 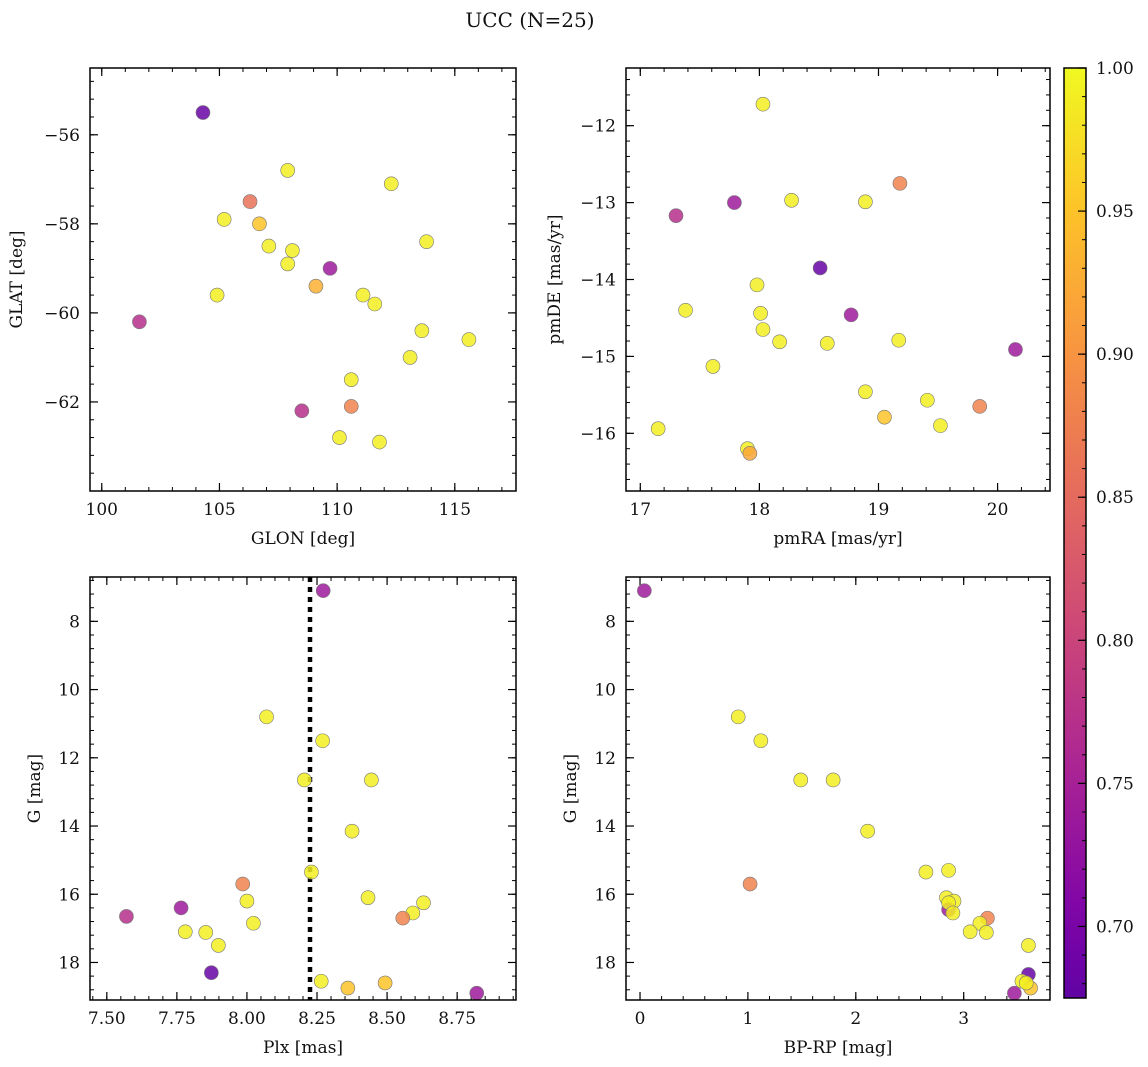 I want to click on colorbar-tick-label: 0.80, so click(x=1115, y=641).